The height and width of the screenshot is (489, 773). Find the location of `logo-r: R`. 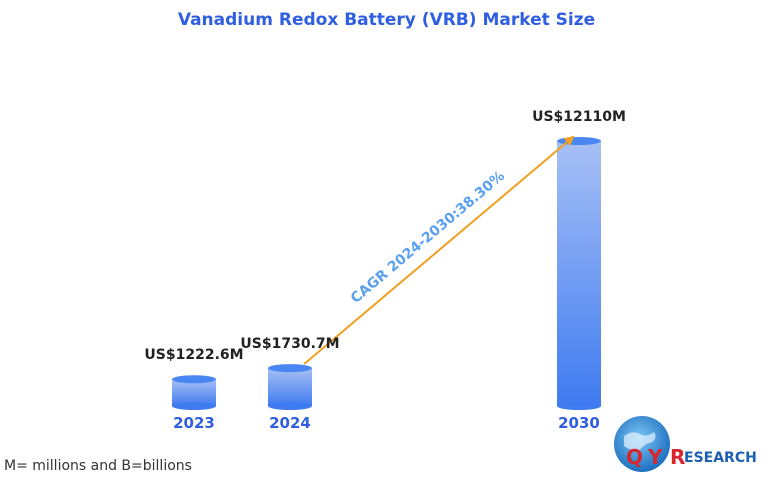

logo-r: R is located at coordinates (677, 457).